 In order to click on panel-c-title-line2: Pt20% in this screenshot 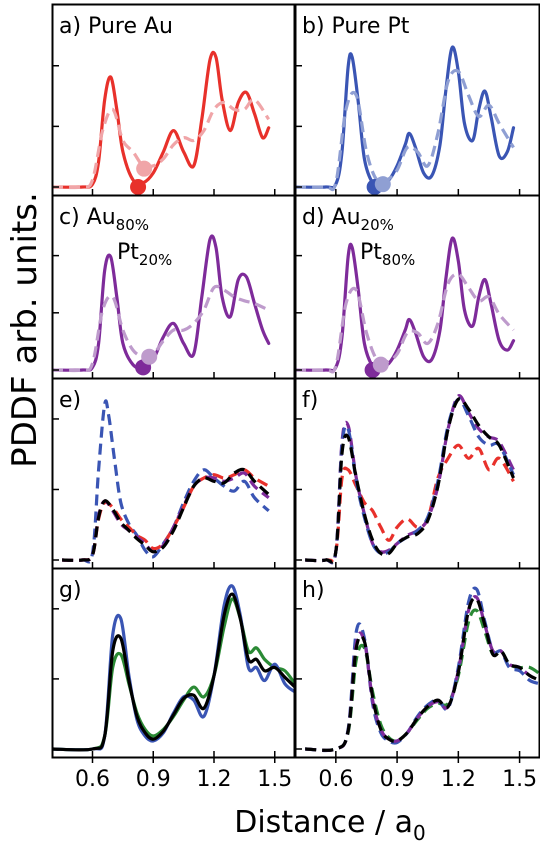, I will do `click(144, 254)`.